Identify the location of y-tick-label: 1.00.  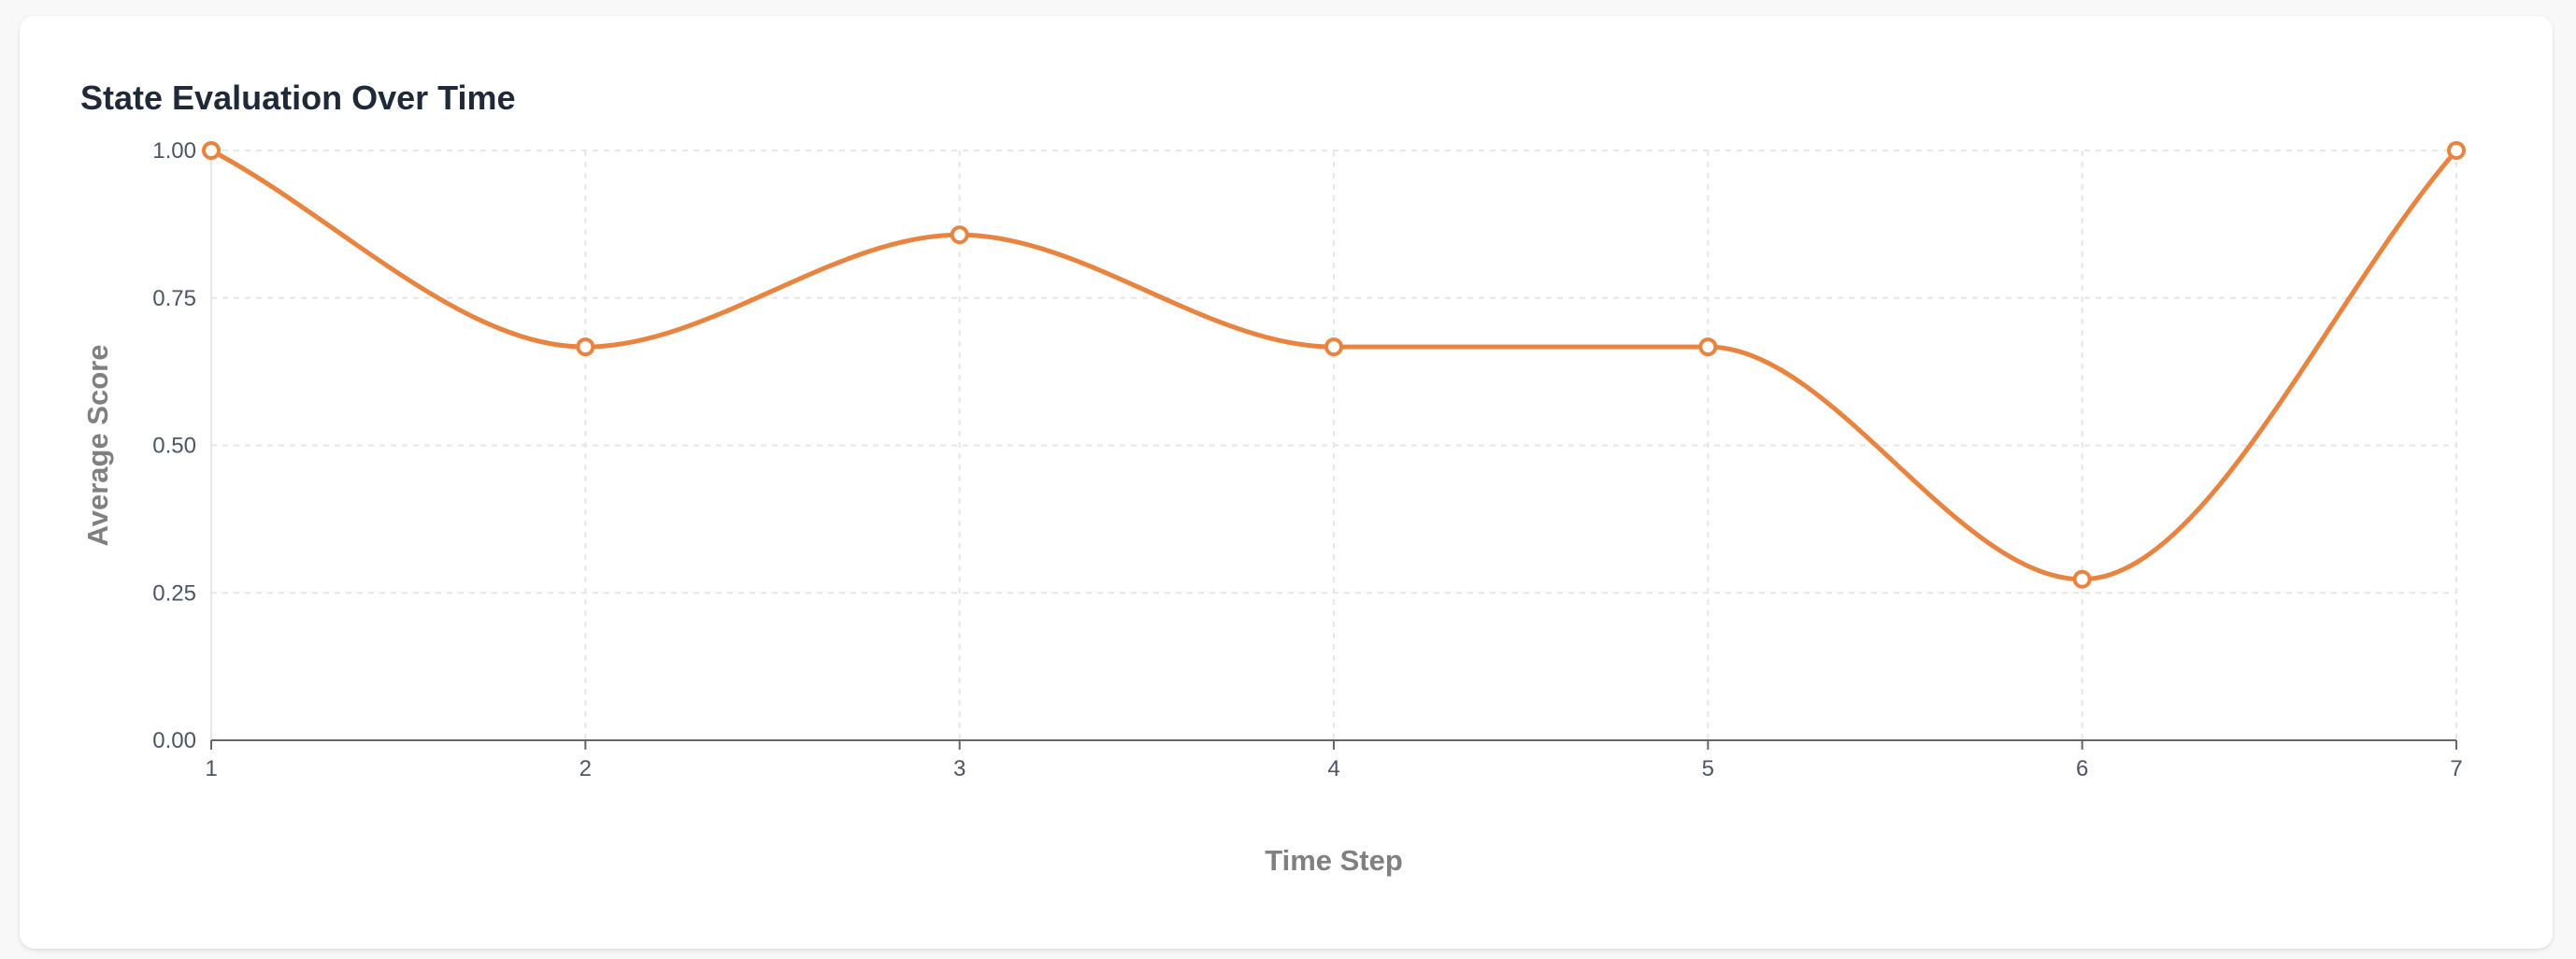
(174, 151).